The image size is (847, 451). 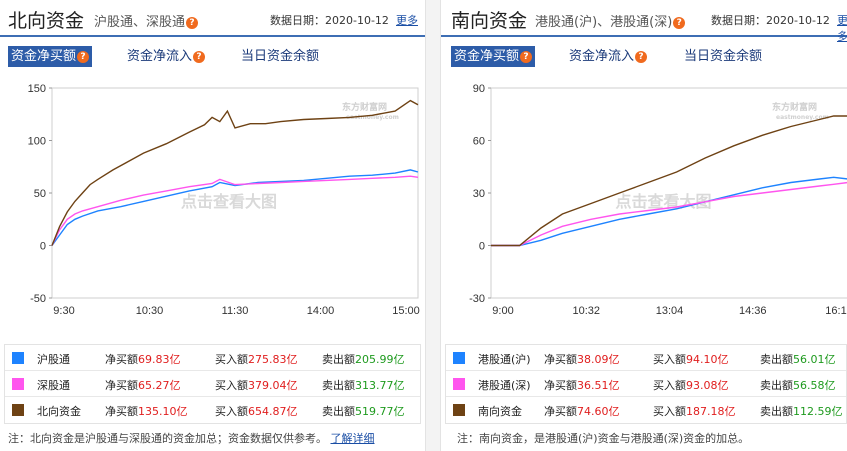 What do you see at coordinates (723, 56) in the screenshot?
I see `south-tab-balance: 当日资金余额` at bounding box center [723, 56].